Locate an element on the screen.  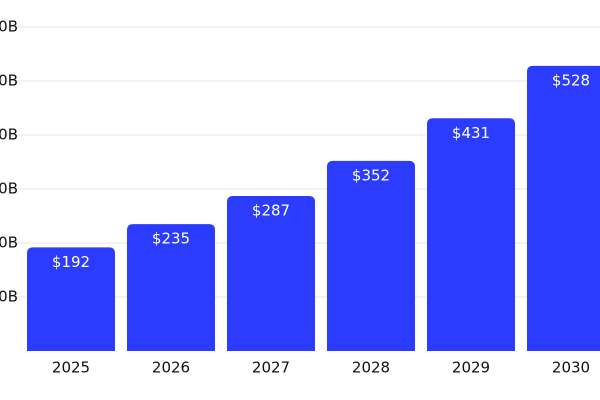
x-tick-label: 2027 is located at coordinates (271, 368).